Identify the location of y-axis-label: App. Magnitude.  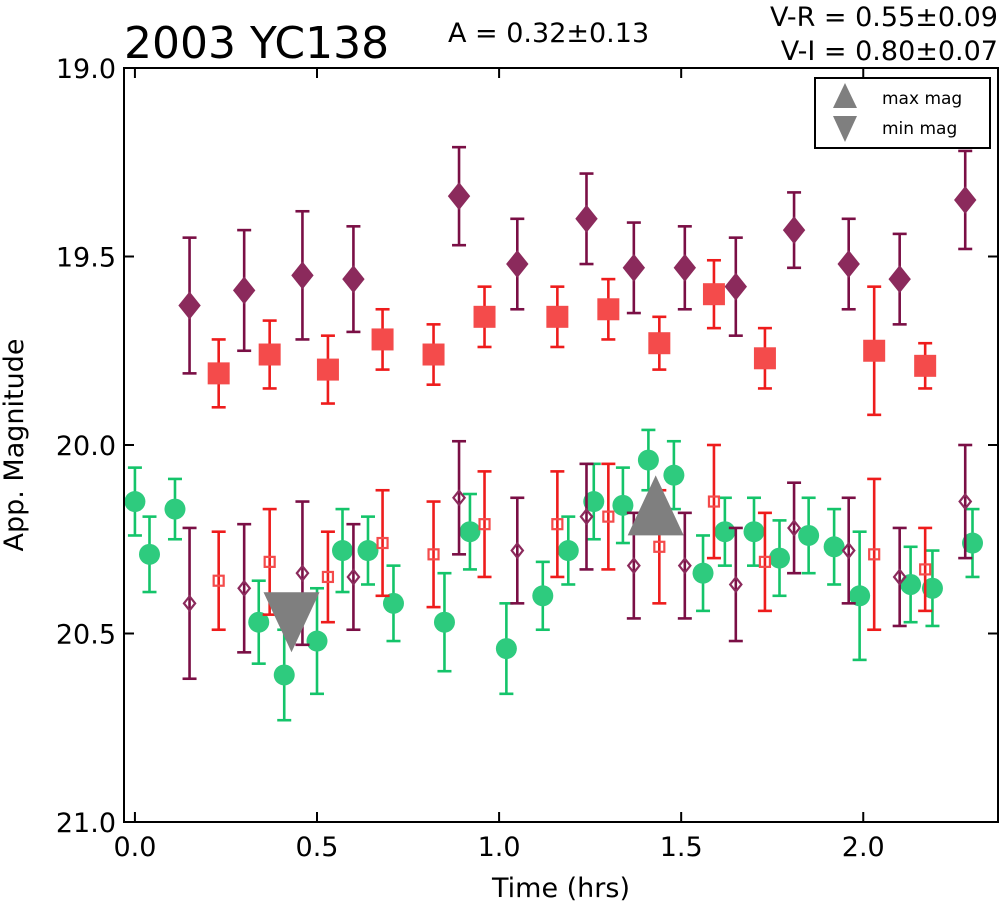
(15, 445).